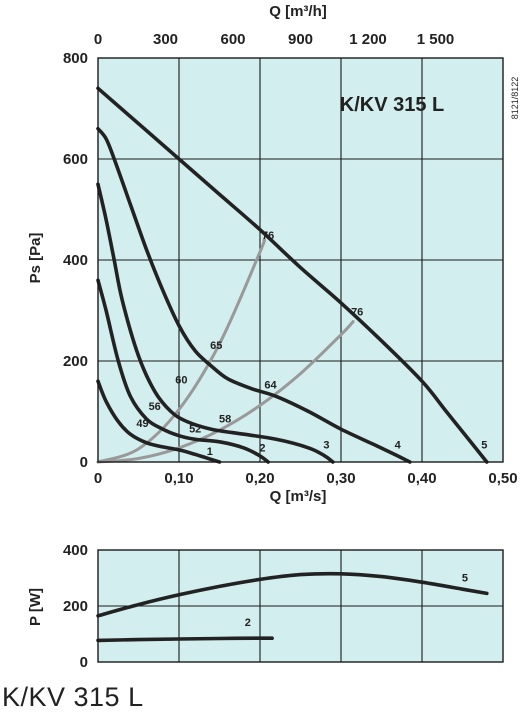  I want to click on power-chart-frame, so click(300, 606).